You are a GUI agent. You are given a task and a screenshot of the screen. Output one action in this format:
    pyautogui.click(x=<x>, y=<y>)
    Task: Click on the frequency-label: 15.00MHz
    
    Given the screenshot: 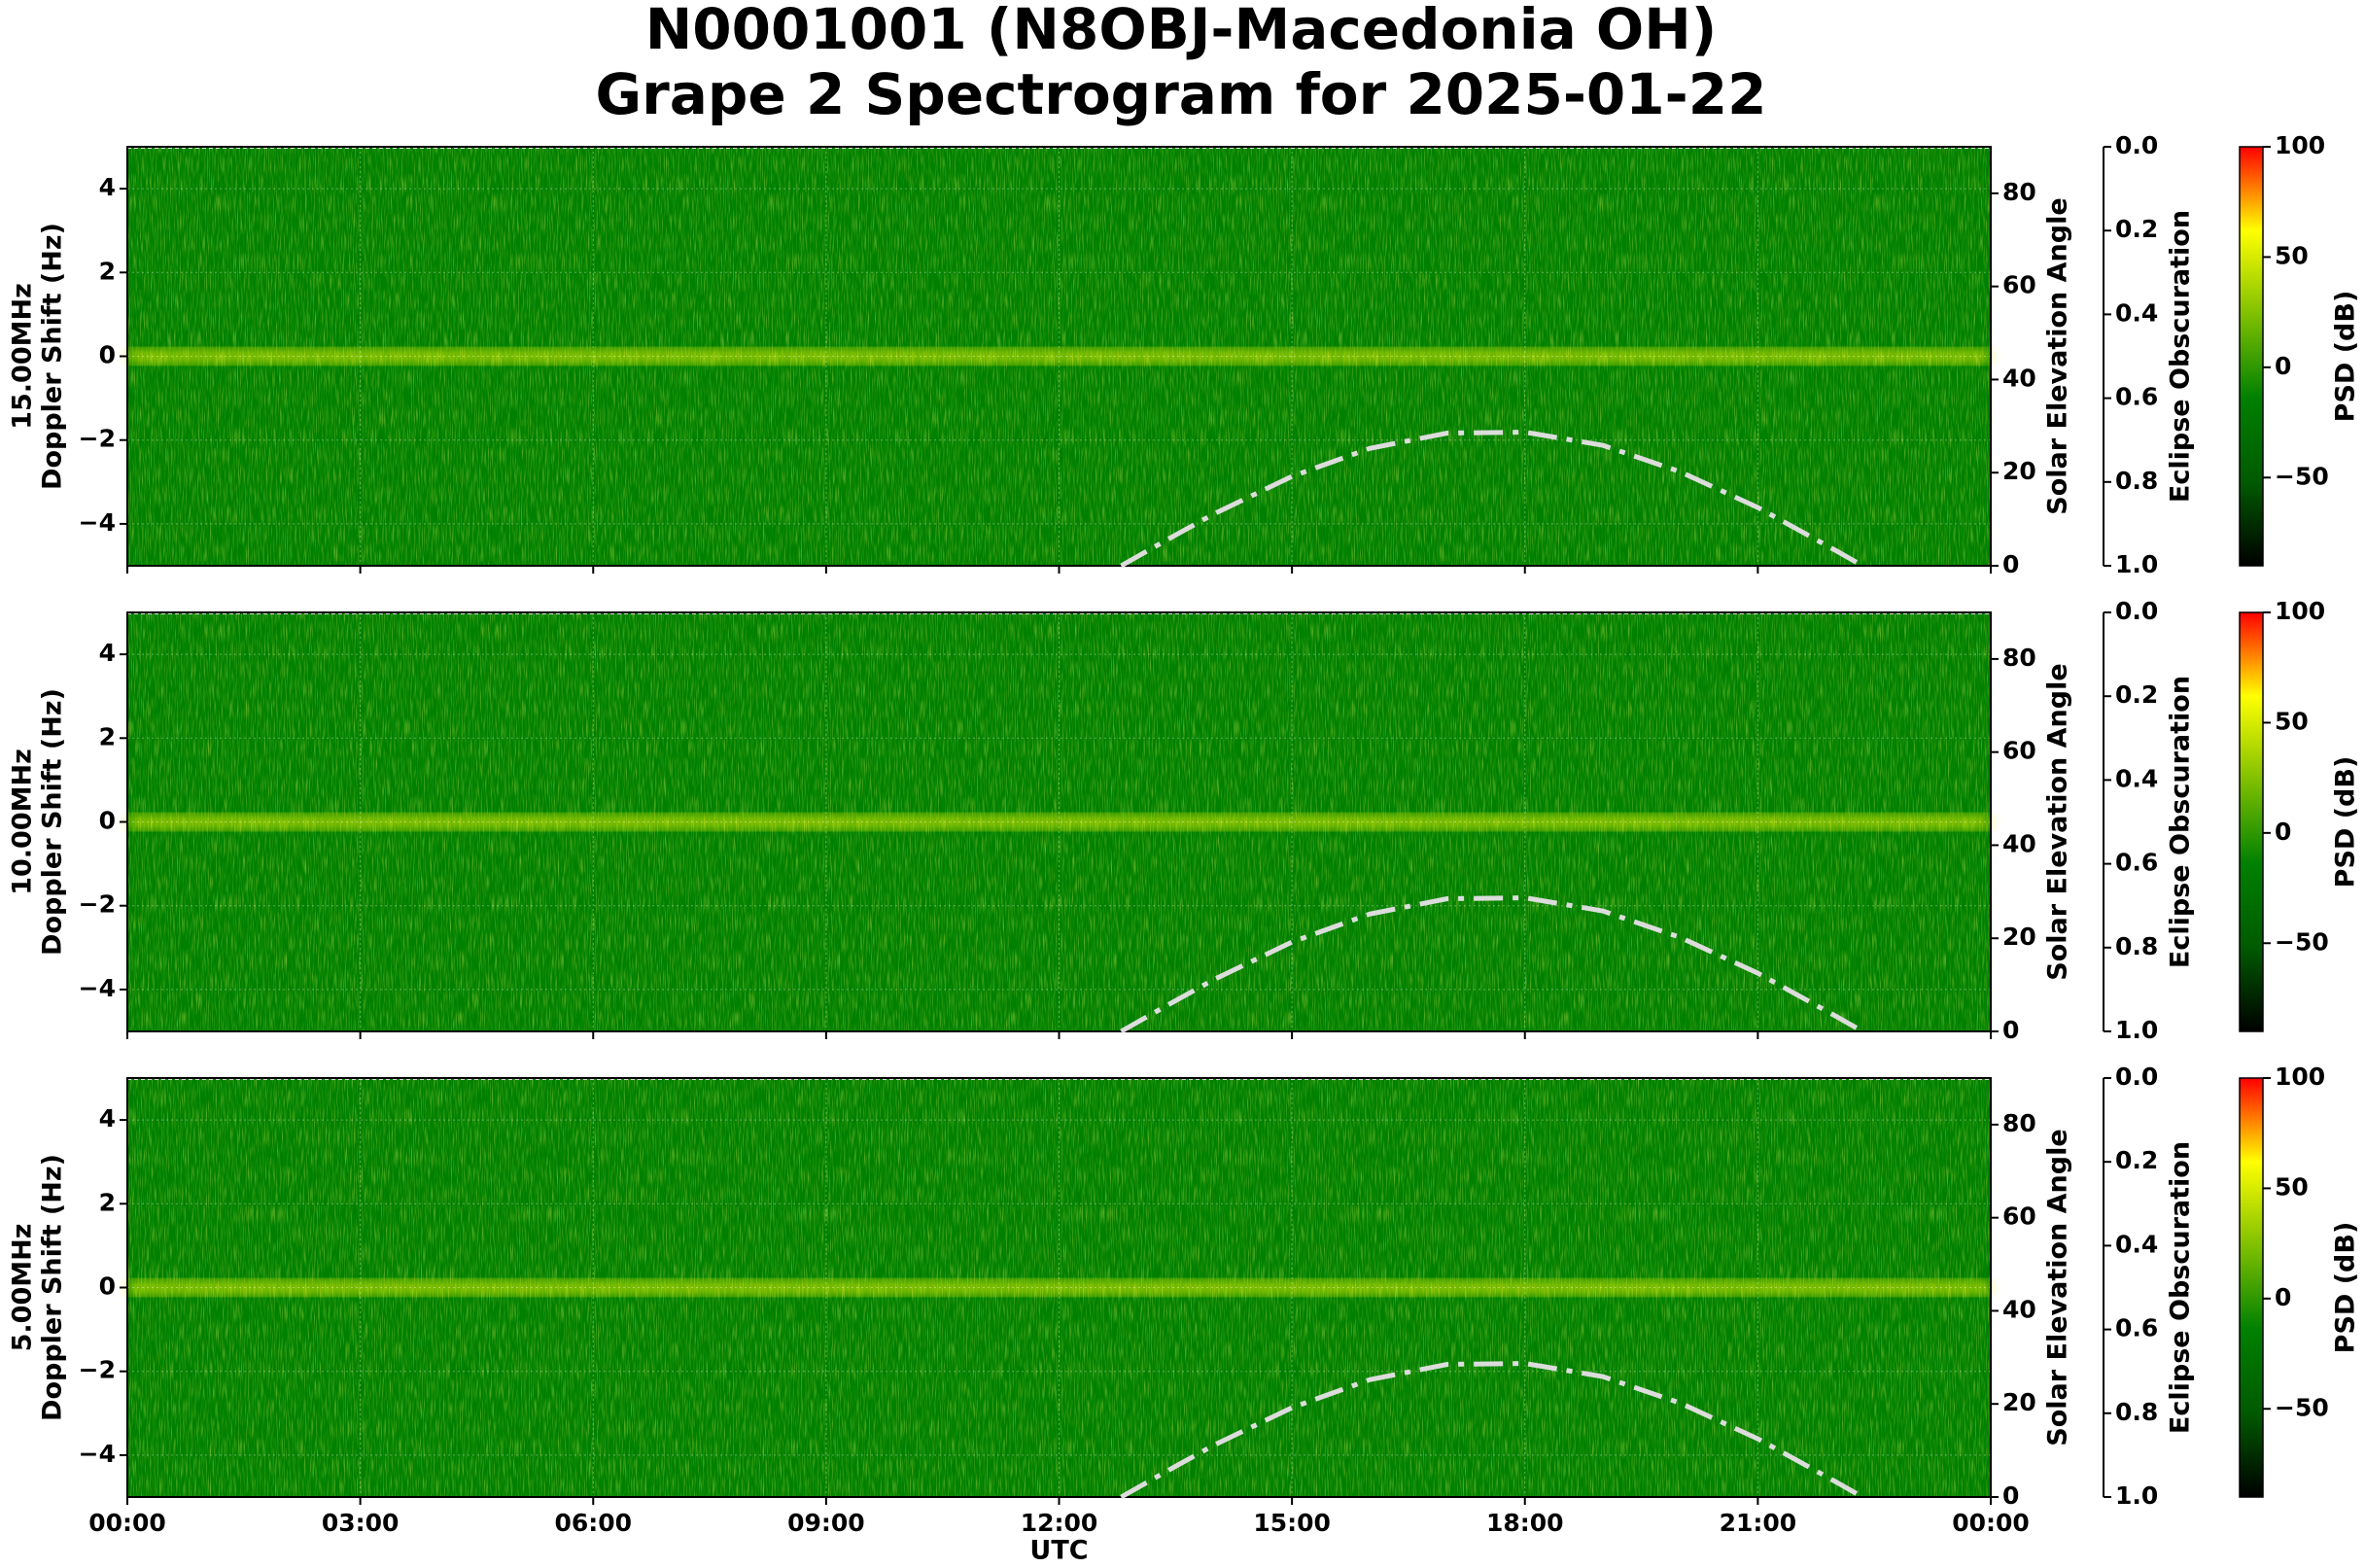 What is the action you would take?
    pyautogui.click(x=23, y=356)
    